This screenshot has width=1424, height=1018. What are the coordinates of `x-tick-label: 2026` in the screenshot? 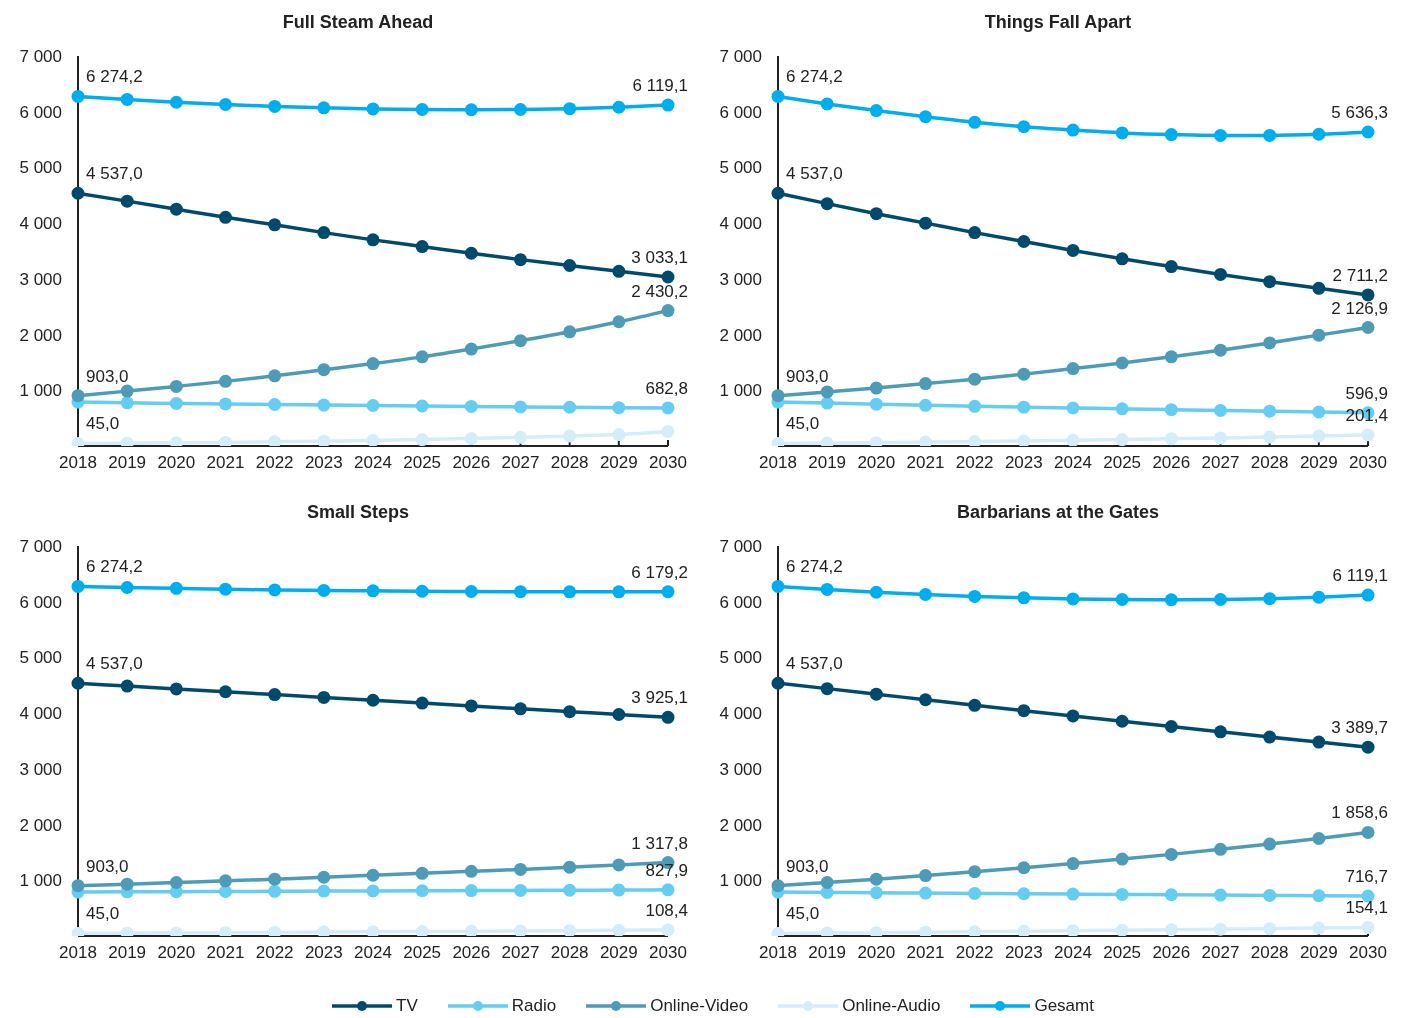 It's located at (1171, 953).